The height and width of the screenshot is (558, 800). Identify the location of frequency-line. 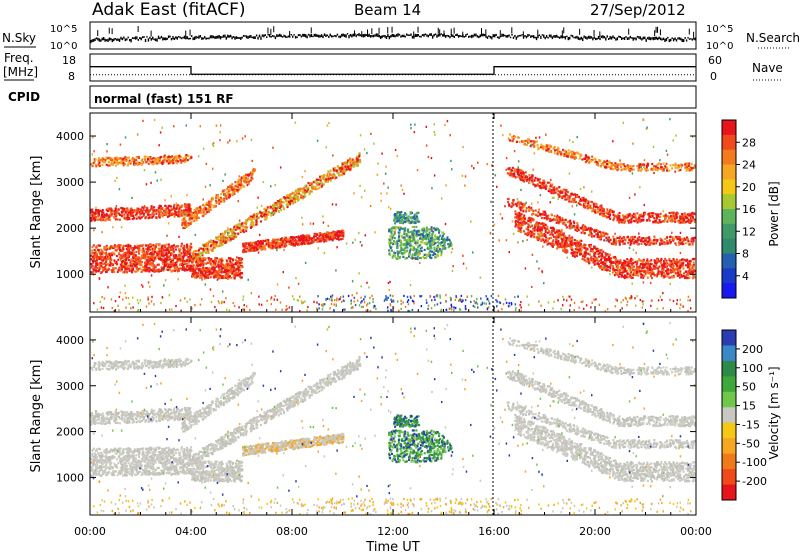
(393, 71).